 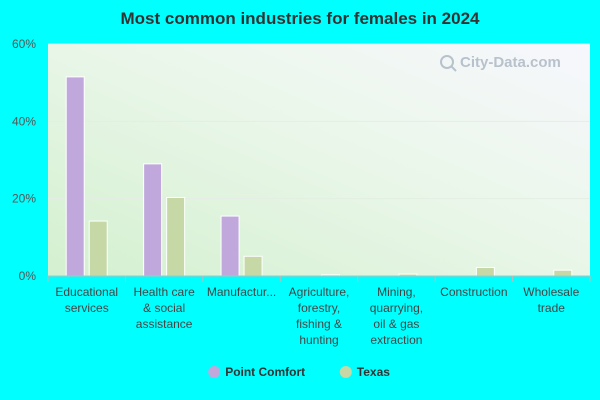 What do you see at coordinates (24, 199) in the screenshot?
I see `y-tick-label: 20%` at bounding box center [24, 199].